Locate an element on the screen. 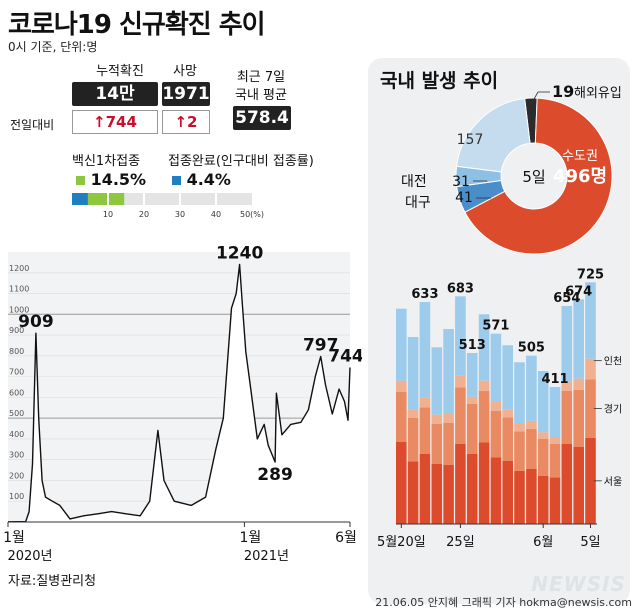 The image size is (640, 613). bar-total-label: 654 is located at coordinates (566, 298).